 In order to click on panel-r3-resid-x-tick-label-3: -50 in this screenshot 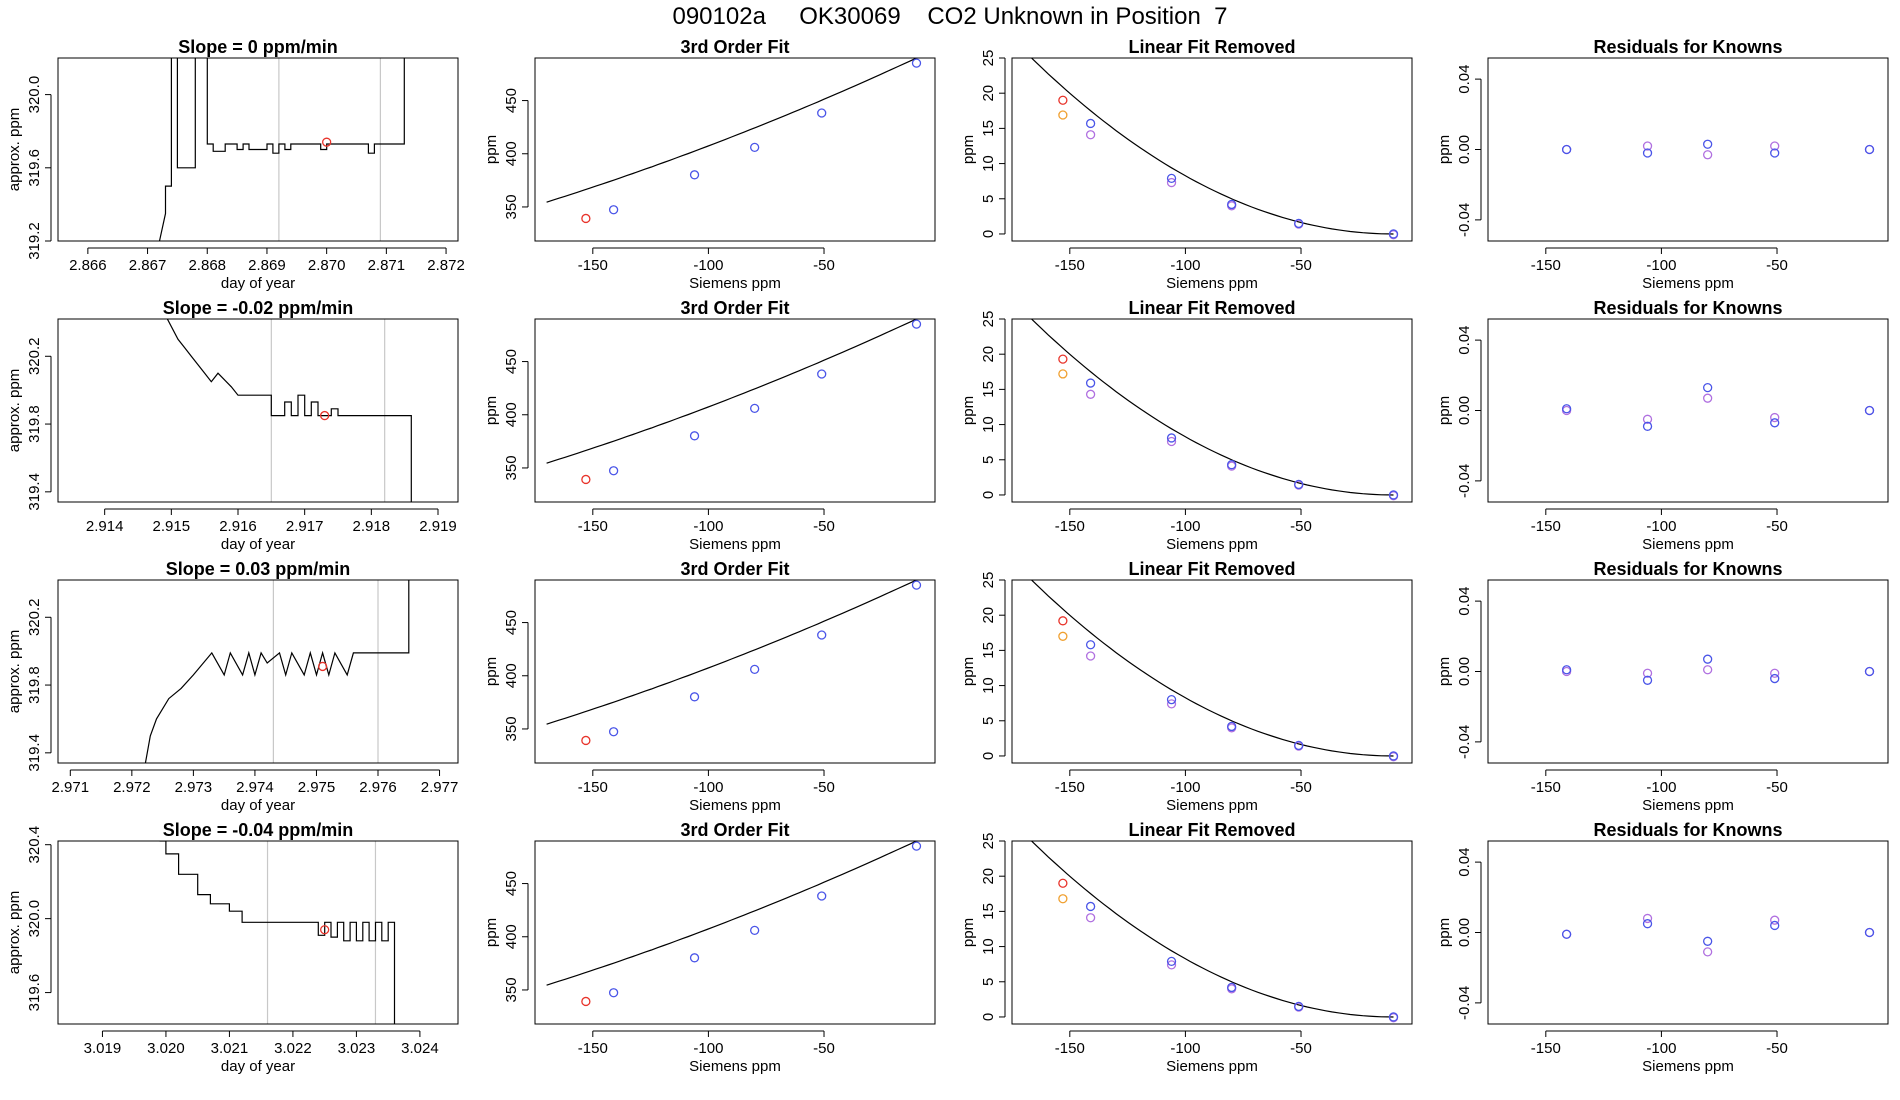, I will do `click(1777, 787)`.